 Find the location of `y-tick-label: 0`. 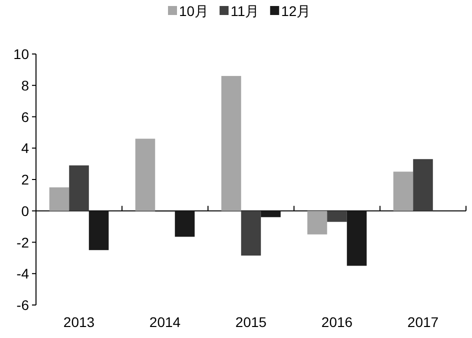

y-tick-label: 0 is located at coordinates (25, 210).